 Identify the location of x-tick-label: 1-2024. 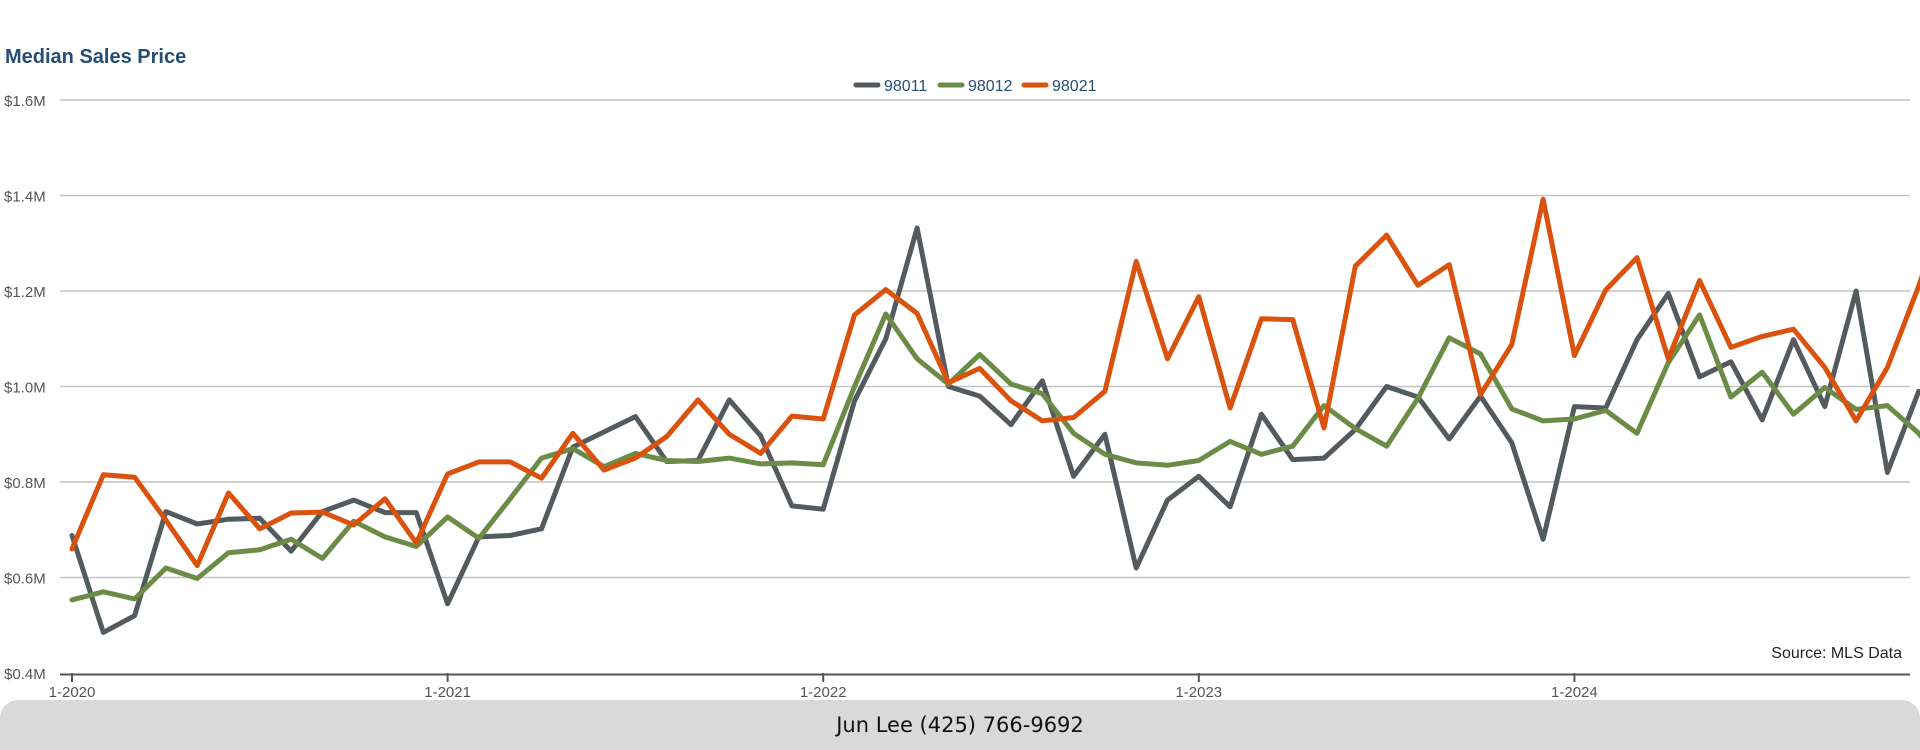
(1574, 692).